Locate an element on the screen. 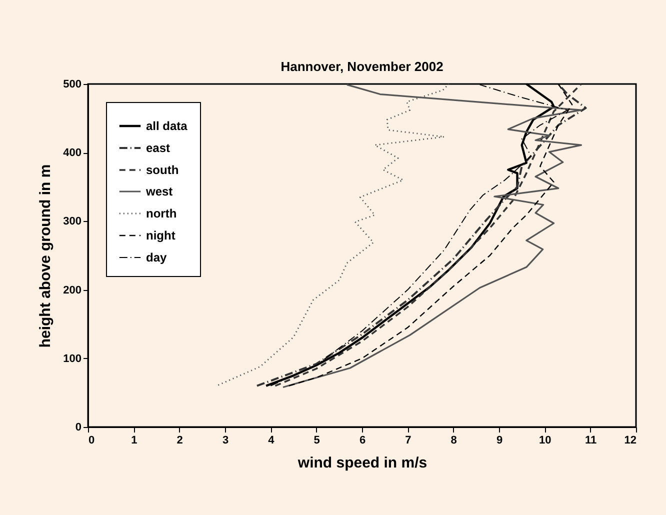 Image resolution: width=666 pixels, height=515 pixels. y-tick-label: 0 is located at coordinates (78, 428).